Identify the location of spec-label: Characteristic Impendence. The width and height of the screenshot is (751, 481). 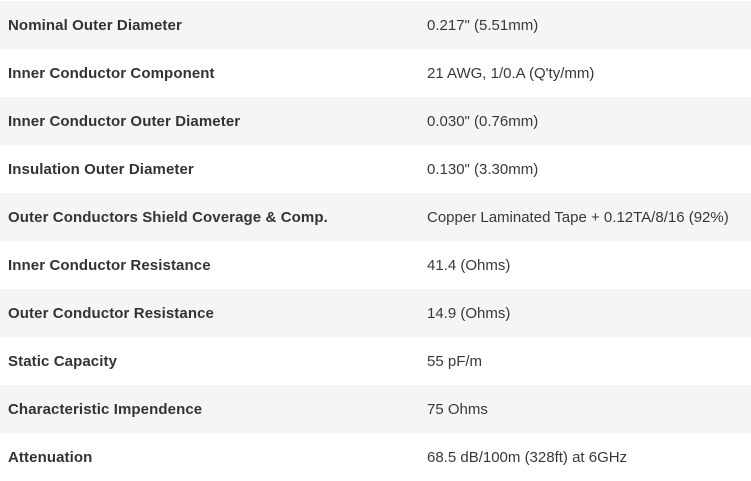
(105, 409).